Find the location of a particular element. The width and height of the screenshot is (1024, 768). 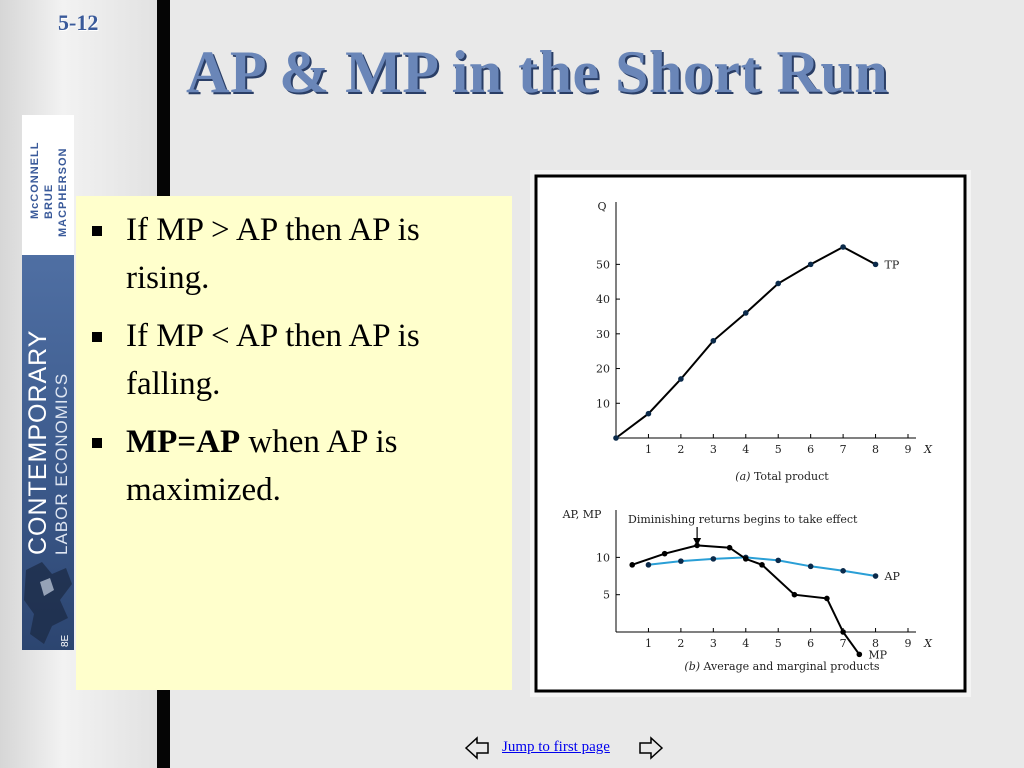

series-label-mp: MP is located at coordinates (877, 654).